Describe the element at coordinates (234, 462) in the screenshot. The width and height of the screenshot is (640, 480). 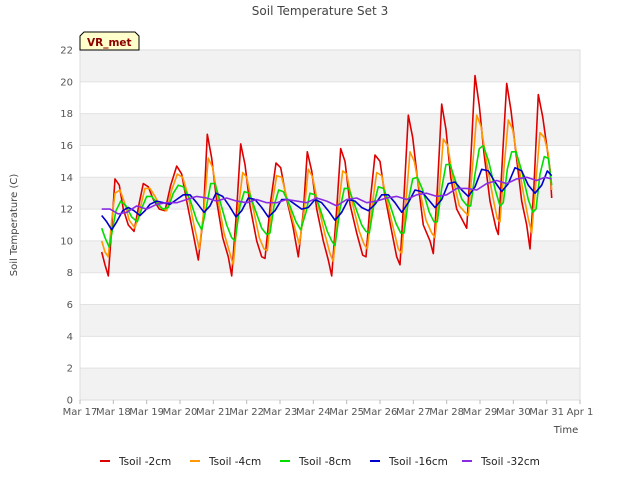
I see `legend-label: Tsoil -4cm` at that location.